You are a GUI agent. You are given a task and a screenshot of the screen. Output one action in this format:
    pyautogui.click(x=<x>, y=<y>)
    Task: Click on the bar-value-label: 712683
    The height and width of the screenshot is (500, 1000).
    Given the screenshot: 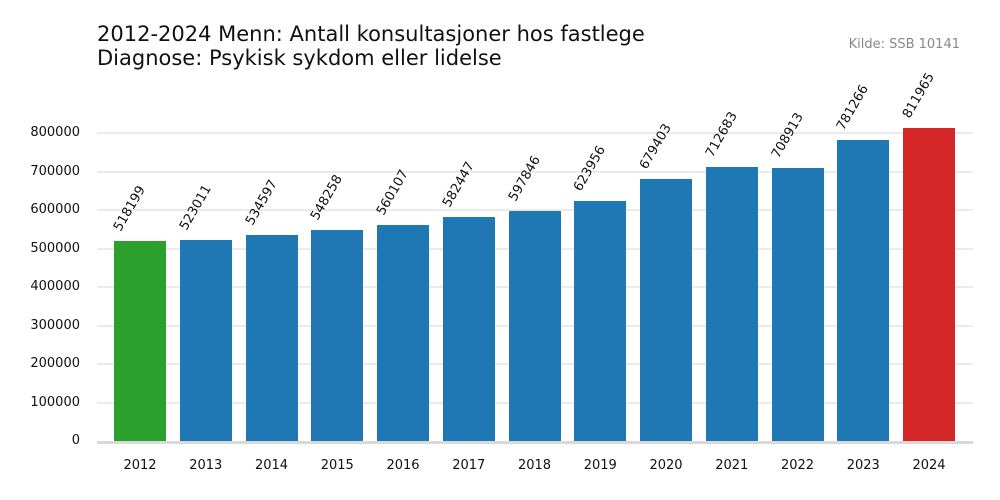 What is the action you would take?
    pyautogui.click(x=721, y=134)
    